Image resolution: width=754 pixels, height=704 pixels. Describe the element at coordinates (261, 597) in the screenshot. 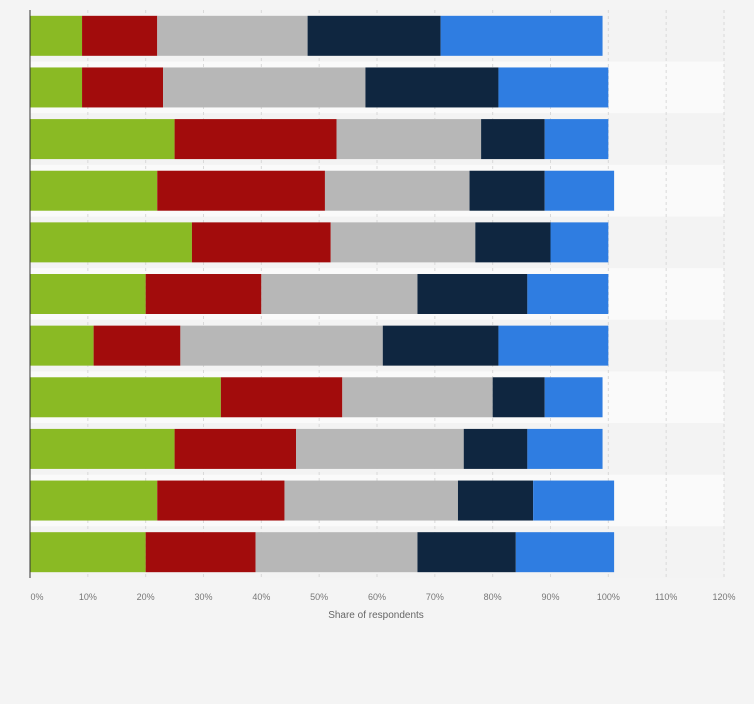

I see `x-tick-label: 40%` at that location.